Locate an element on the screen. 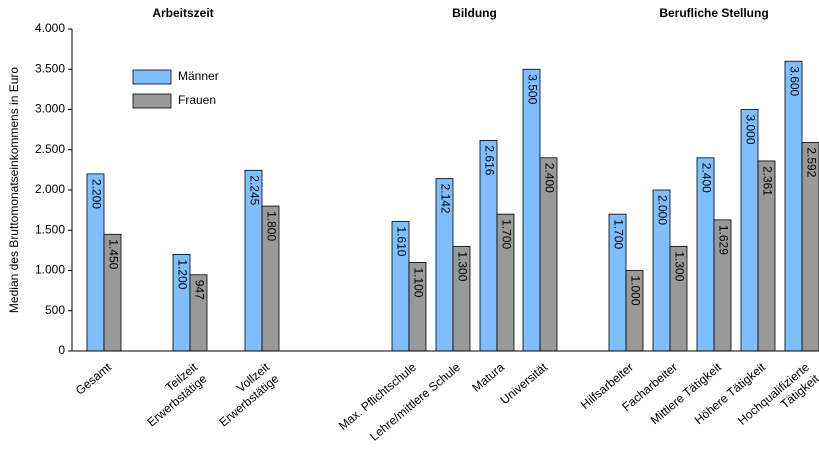 The height and width of the screenshot is (476, 819). value-label: 1.610 is located at coordinates (401, 241).